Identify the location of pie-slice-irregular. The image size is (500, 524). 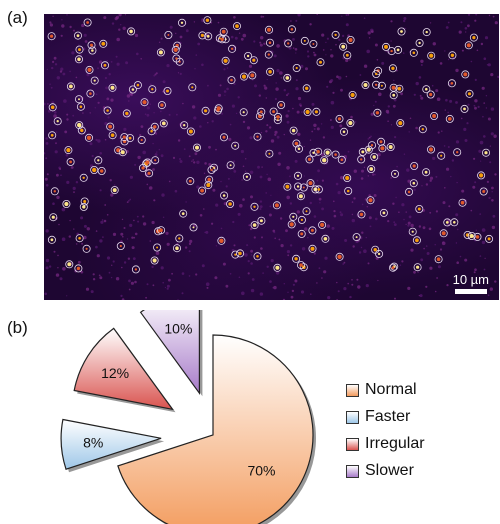
(123, 369).